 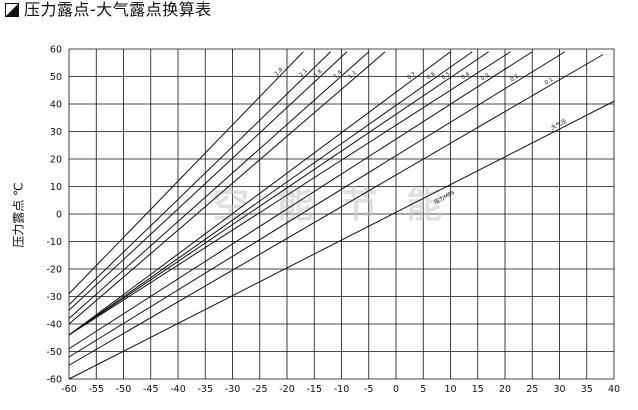 What do you see at coordinates (260, 389) in the screenshot?
I see `x-tick-label: -25` at bounding box center [260, 389].